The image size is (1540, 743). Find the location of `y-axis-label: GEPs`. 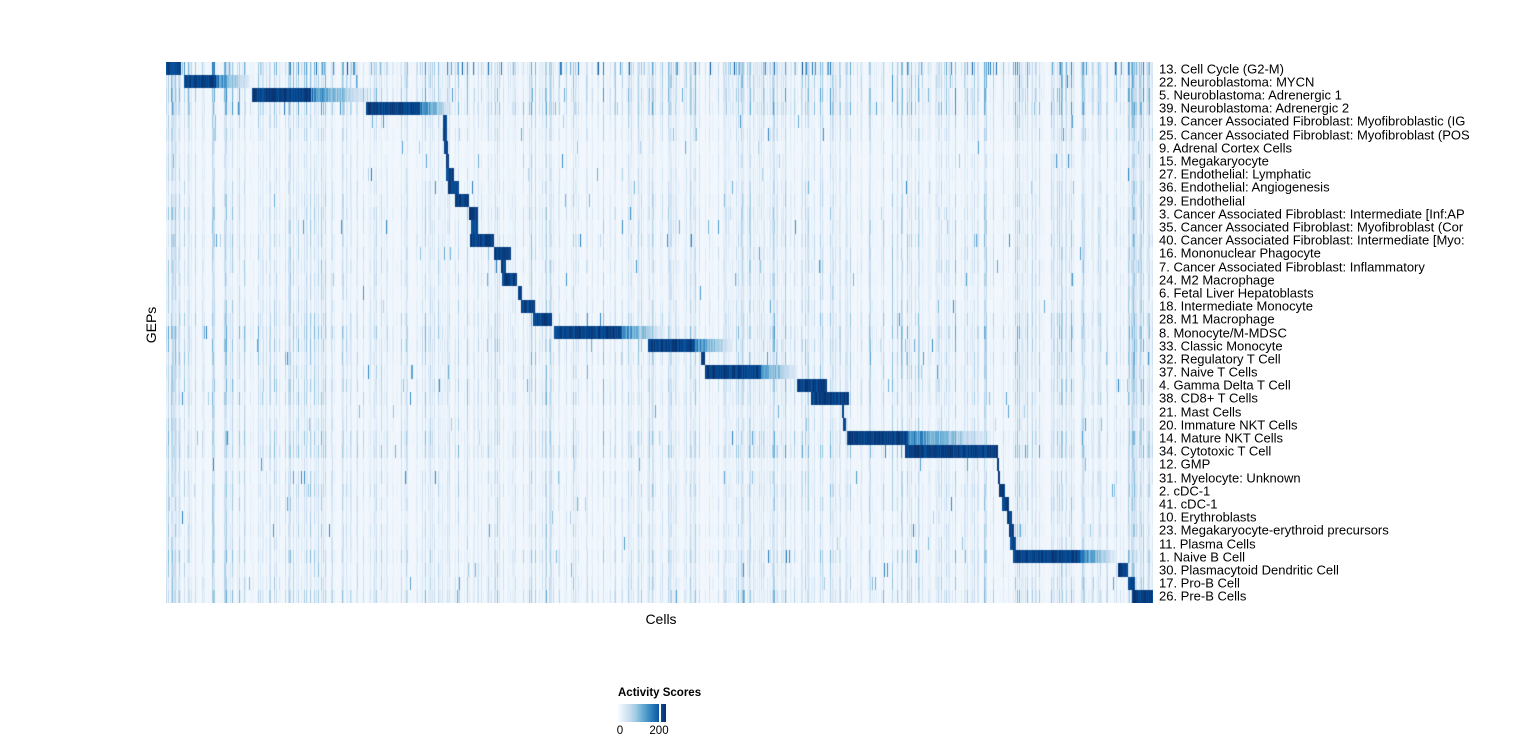

y-axis-label: GEPs is located at coordinates (151, 325).